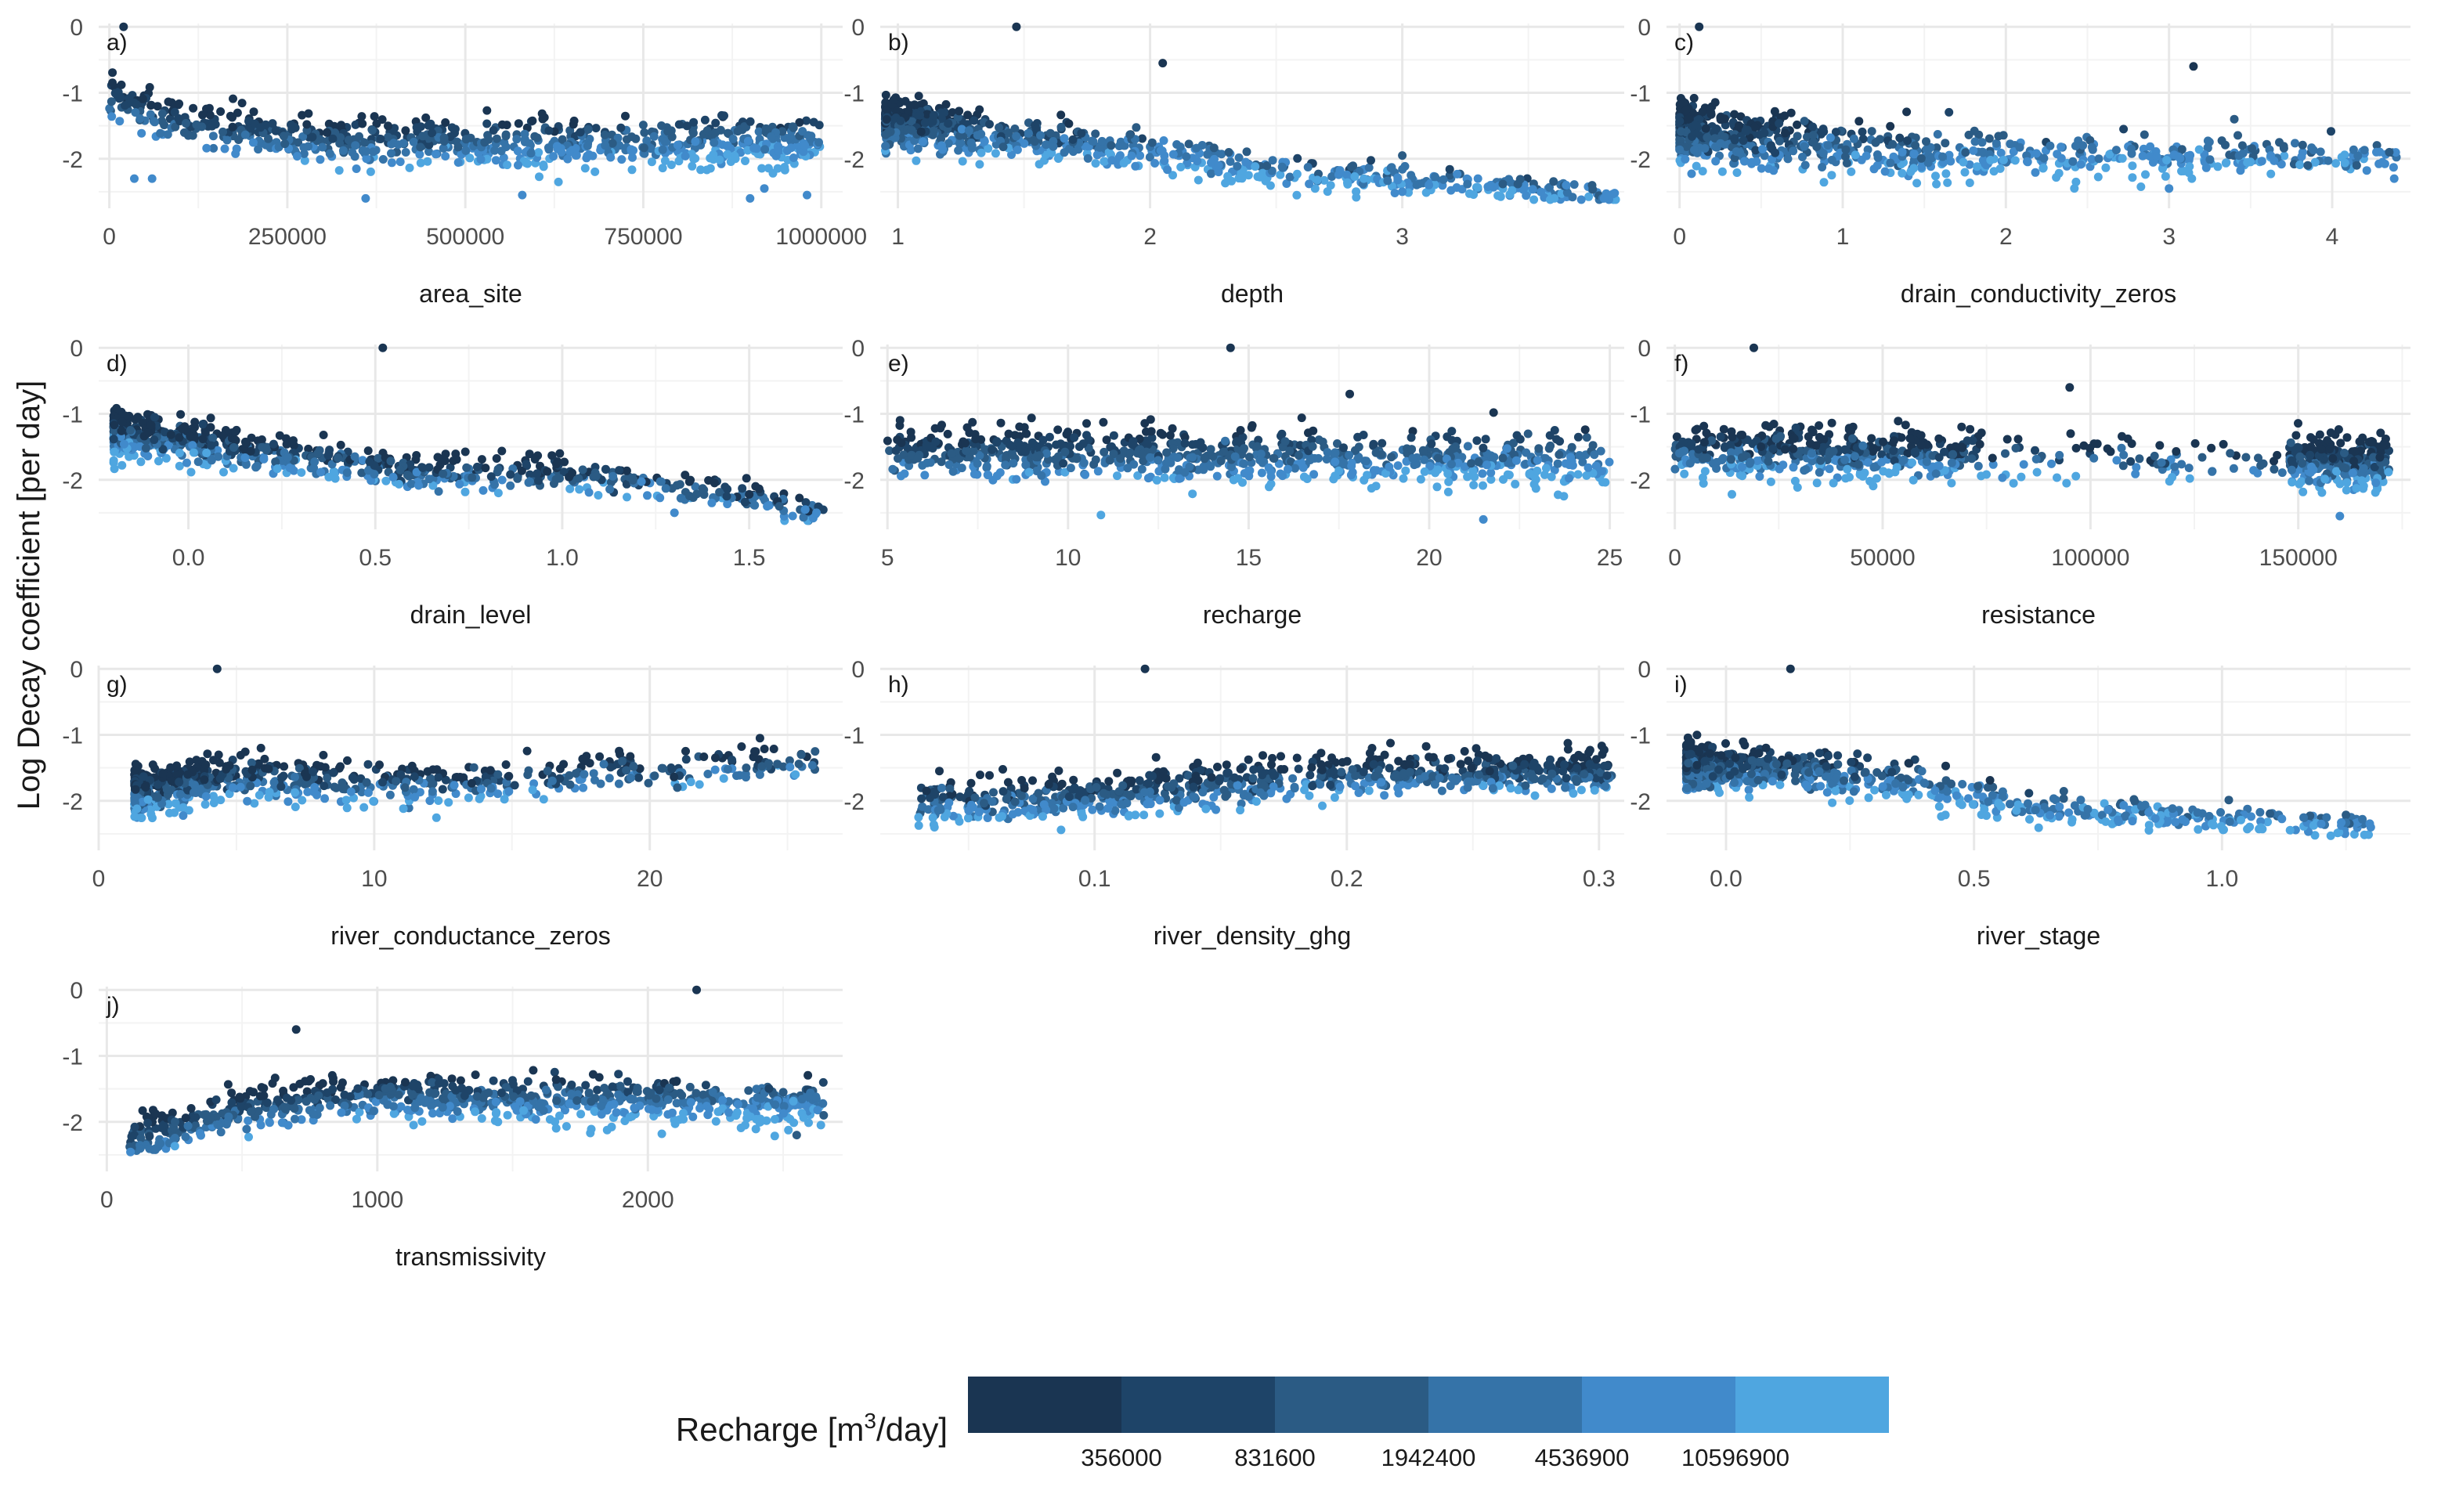 Image resolution: width=2452 pixels, height=1512 pixels. What do you see at coordinates (1252, 615) in the screenshot?
I see `x-axis-label: recharge` at bounding box center [1252, 615].